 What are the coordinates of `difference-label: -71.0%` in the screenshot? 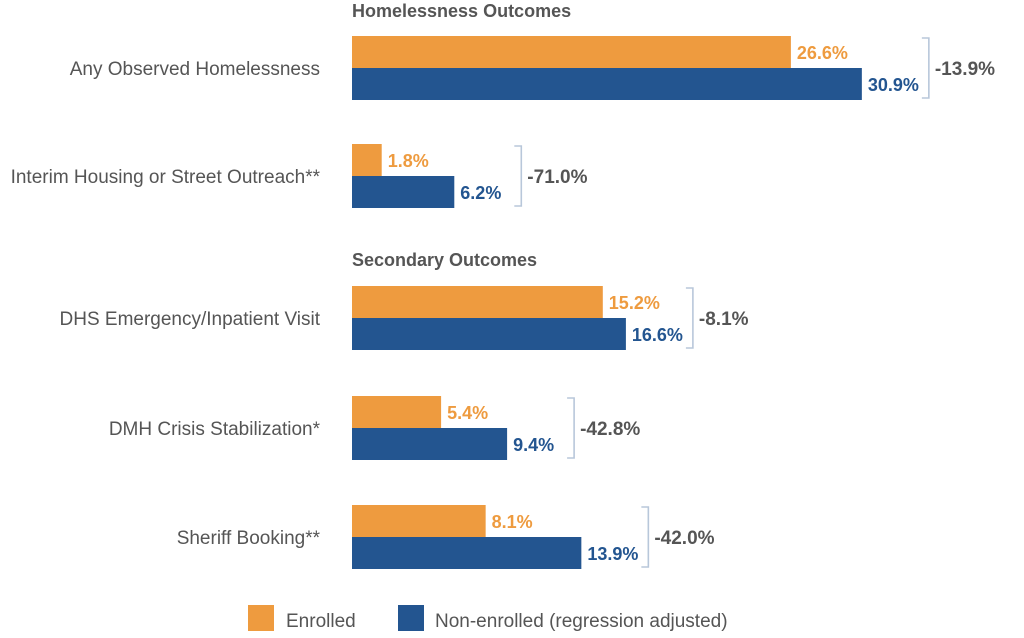 It's located at (557, 177).